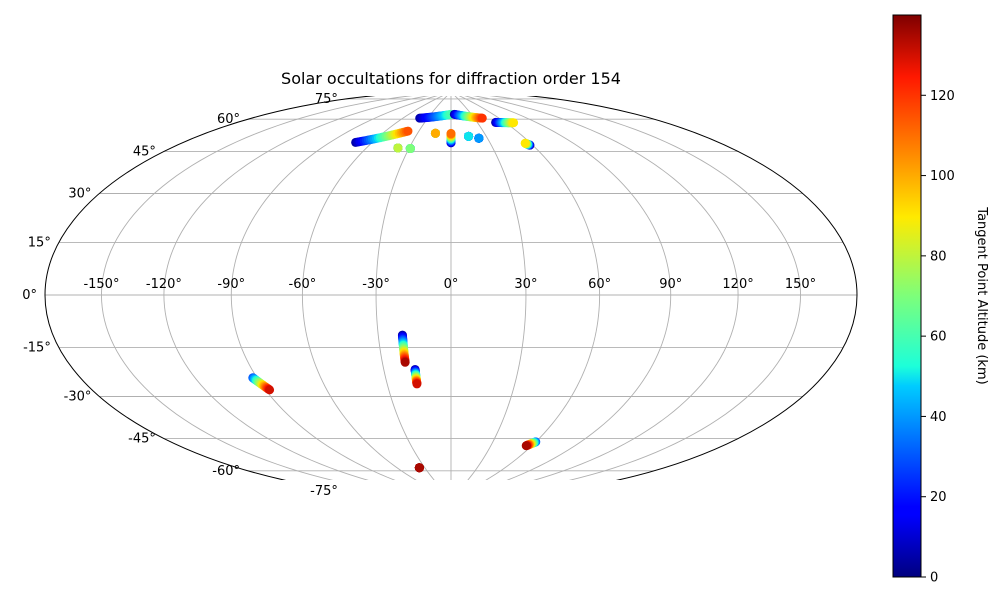  What do you see at coordinates (907, 296) in the screenshot?
I see `colorbar` at bounding box center [907, 296].